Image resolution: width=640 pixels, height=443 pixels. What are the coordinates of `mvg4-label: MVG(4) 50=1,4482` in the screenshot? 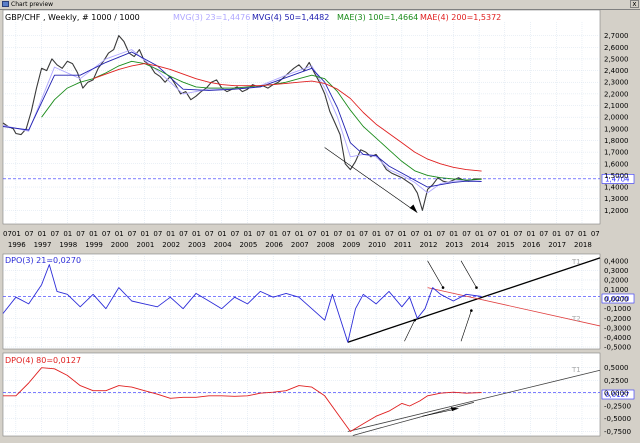 It's located at (290, 17).